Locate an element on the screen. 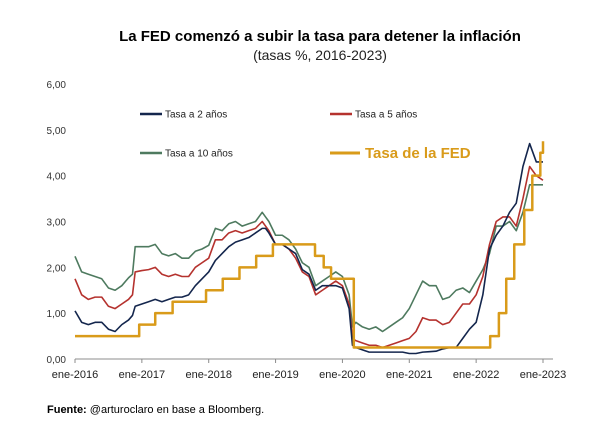 This screenshot has height=437, width=600. x-tick-label: ene-2020 is located at coordinates (342, 375).